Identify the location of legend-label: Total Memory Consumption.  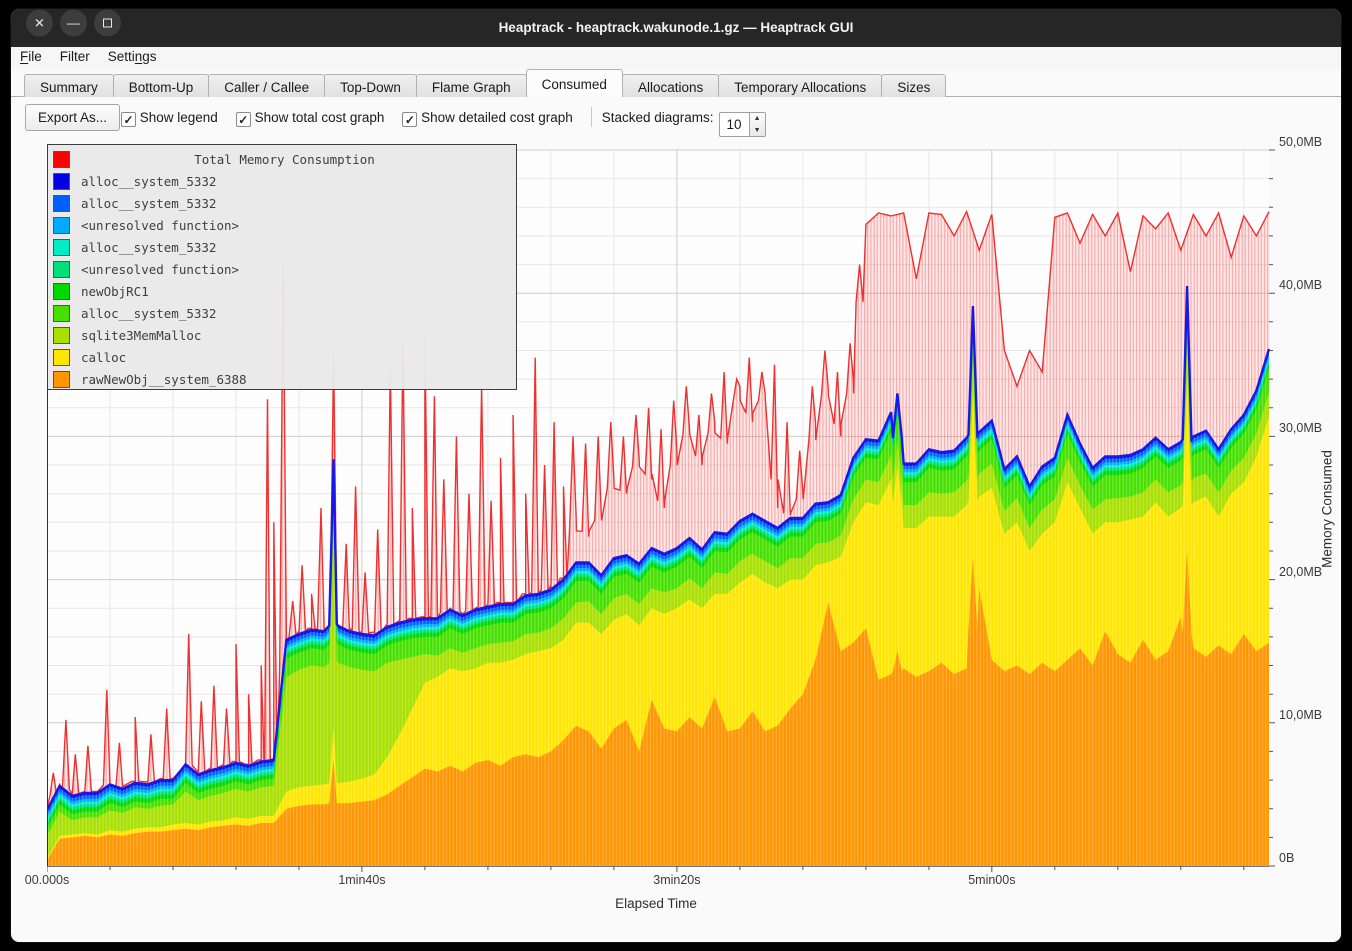
(284, 159).